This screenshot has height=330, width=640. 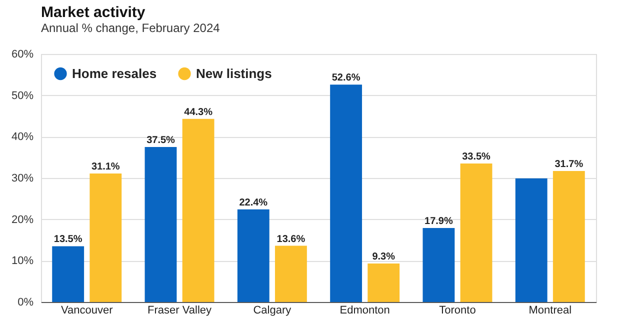 What do you see at coordinates (272, 310) in the screenshot?
I see `x-tick-label: Calgary` at bounding box center [272, 310].